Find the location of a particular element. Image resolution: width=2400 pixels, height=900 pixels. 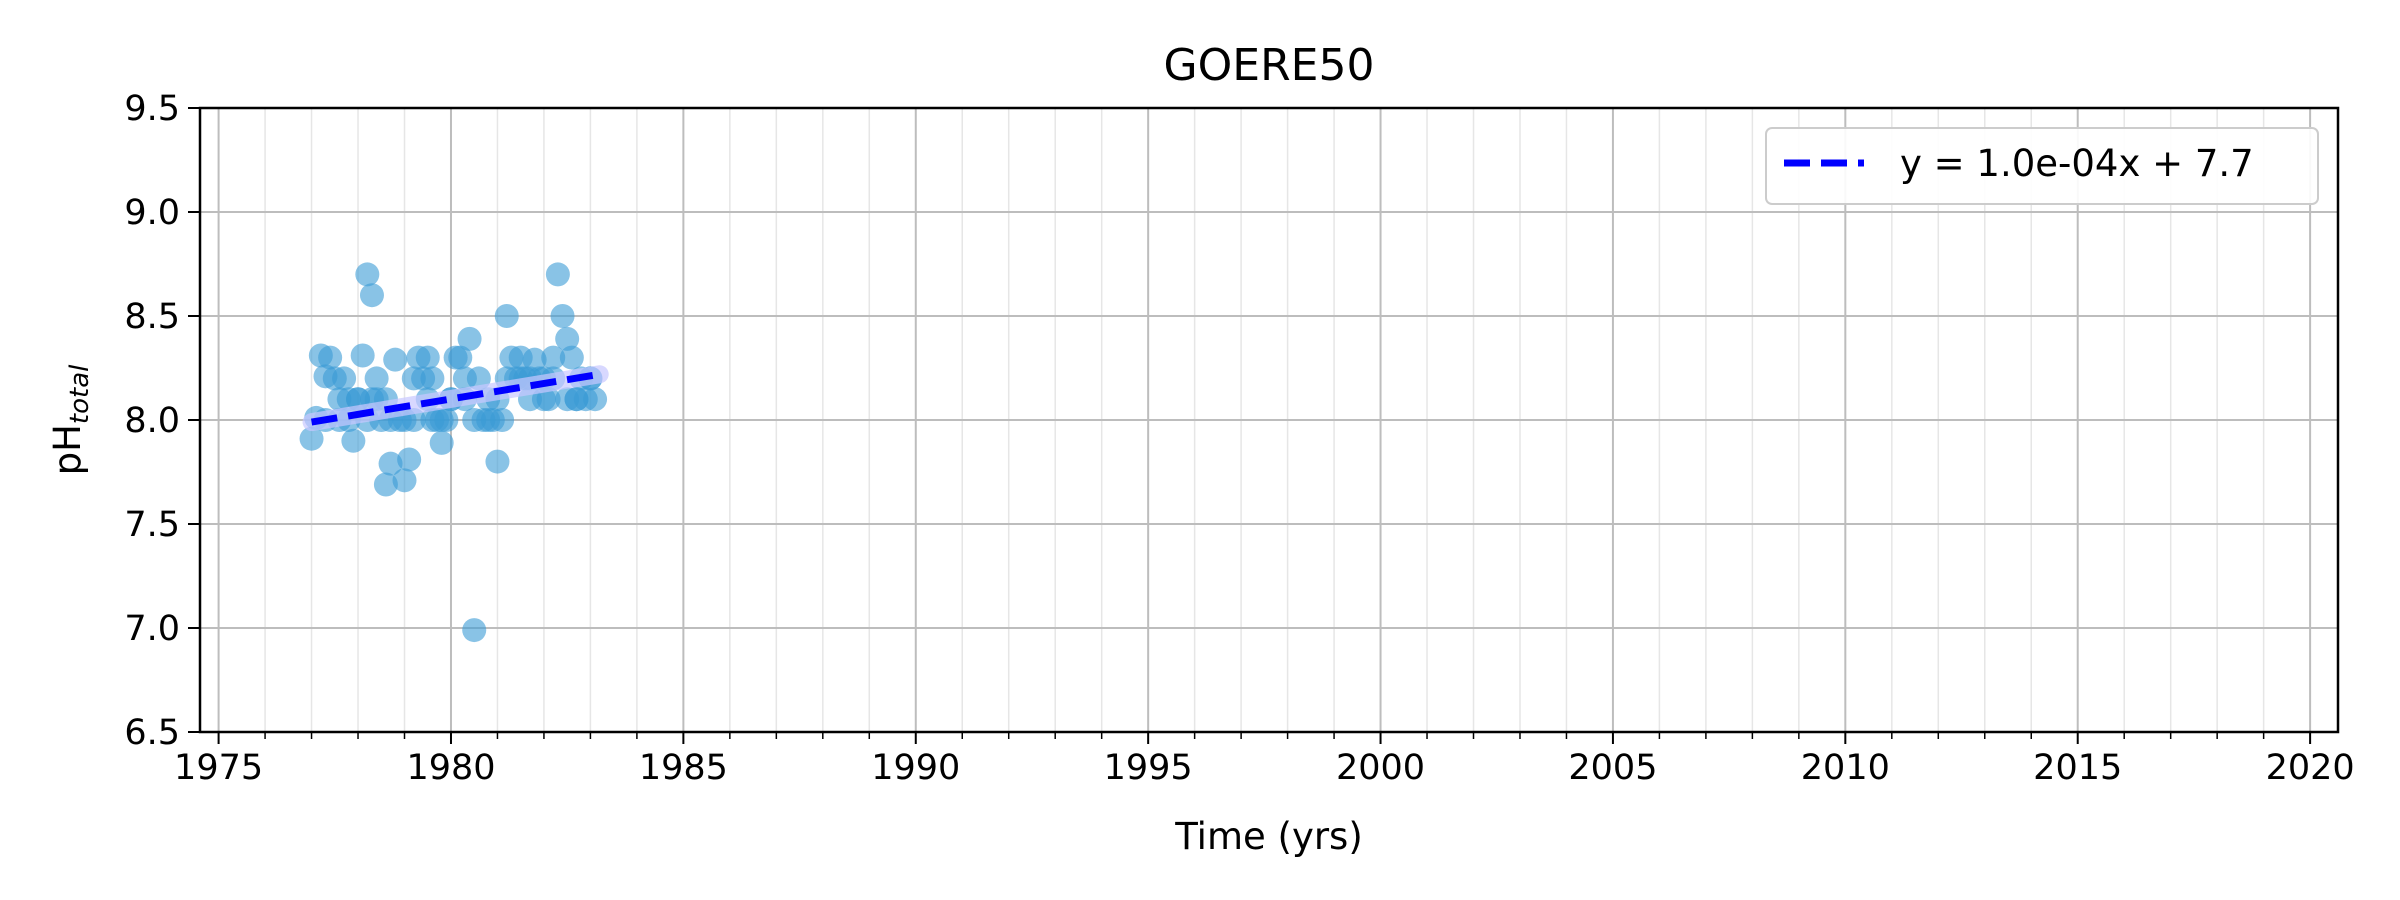

y-tick-label: 7.0 is located at coordinates (152, 629).